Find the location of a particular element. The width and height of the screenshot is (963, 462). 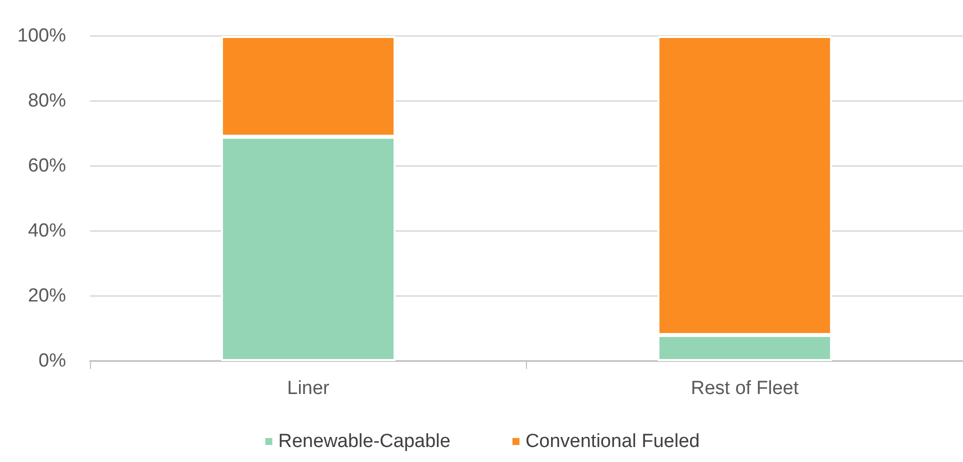

legend-label: Conventional Fueled is located at coordinates (612, 441).